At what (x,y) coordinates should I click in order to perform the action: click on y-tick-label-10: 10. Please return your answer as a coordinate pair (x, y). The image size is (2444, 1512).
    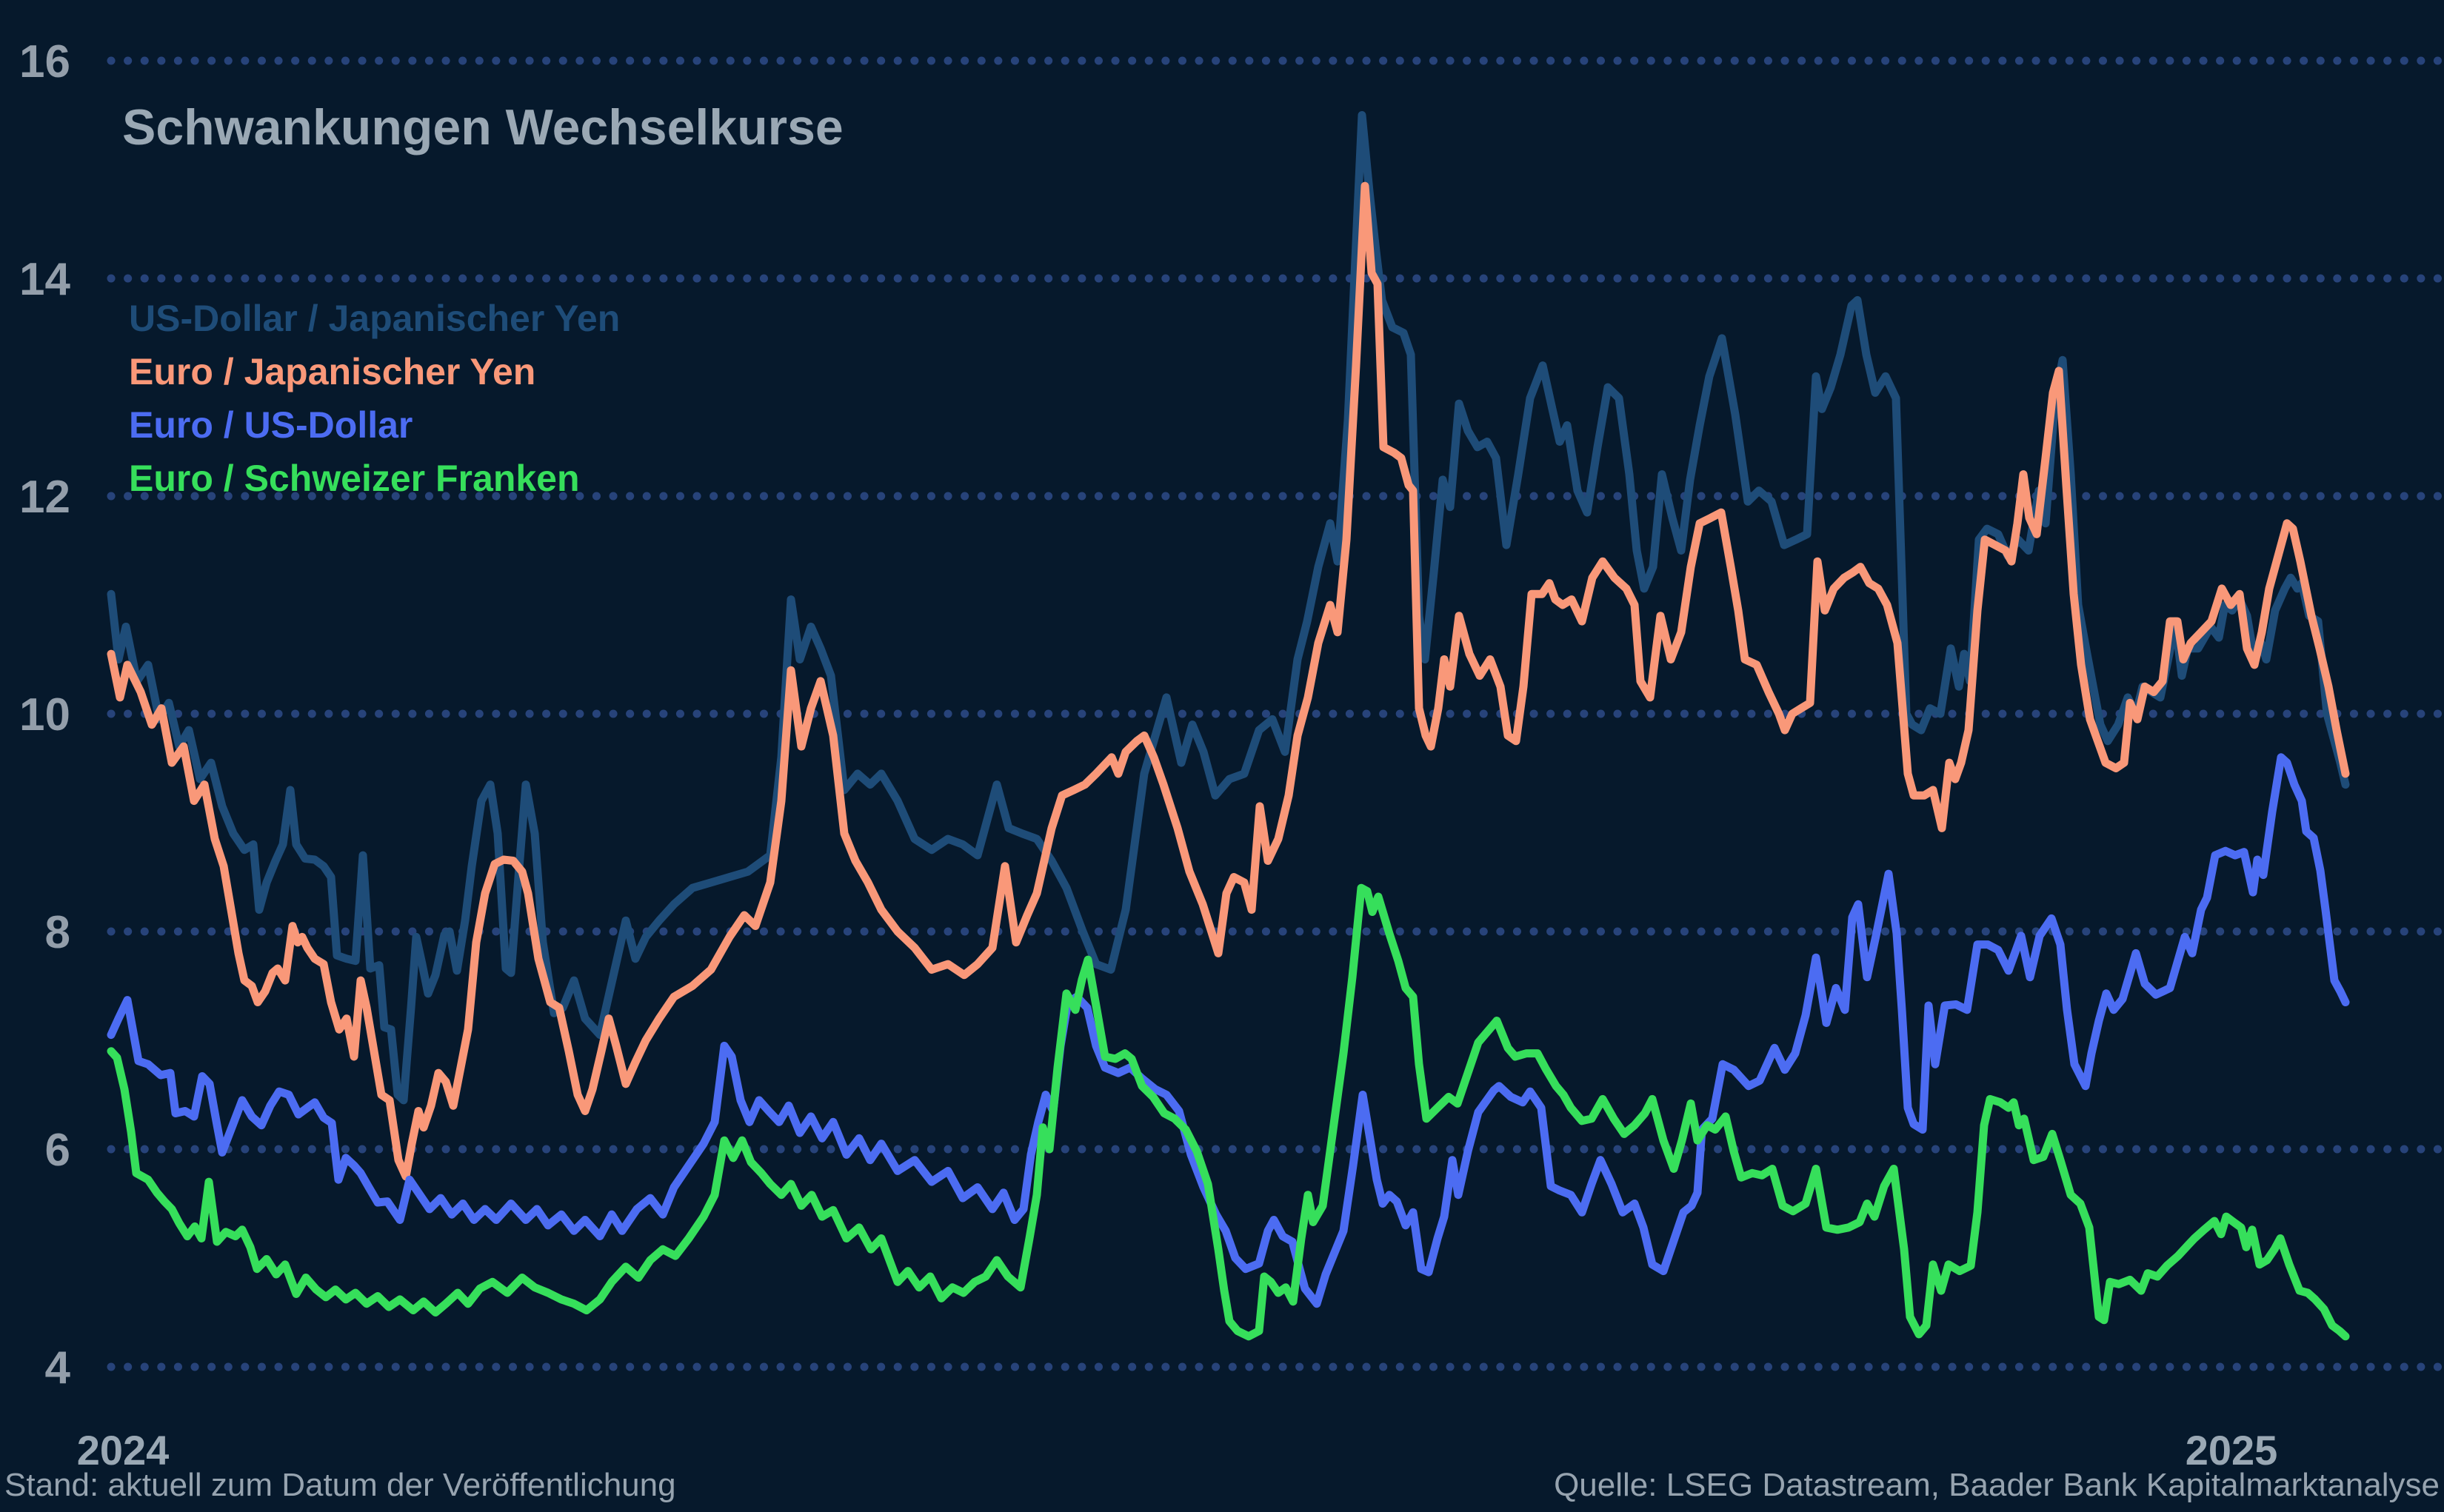
    Looking at the image, I should click on (44, 714).